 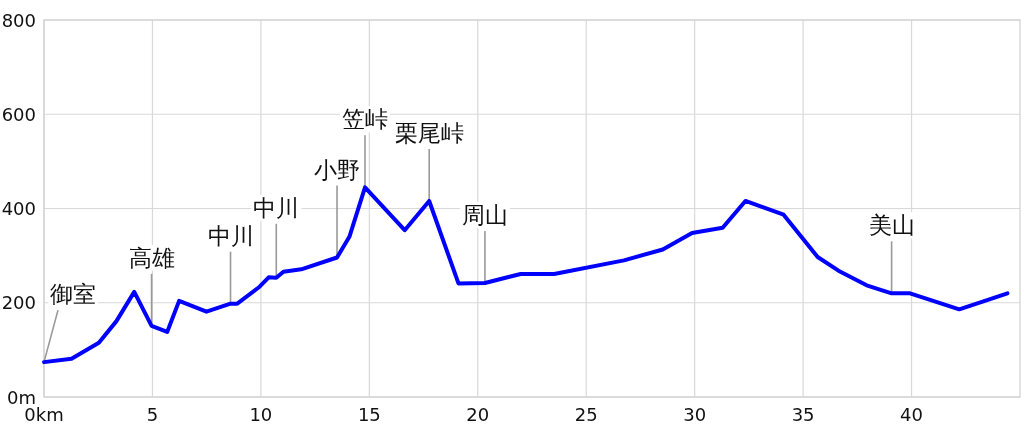 I want to click on annotation: 栗尾峠, so click(x=429, y=132).